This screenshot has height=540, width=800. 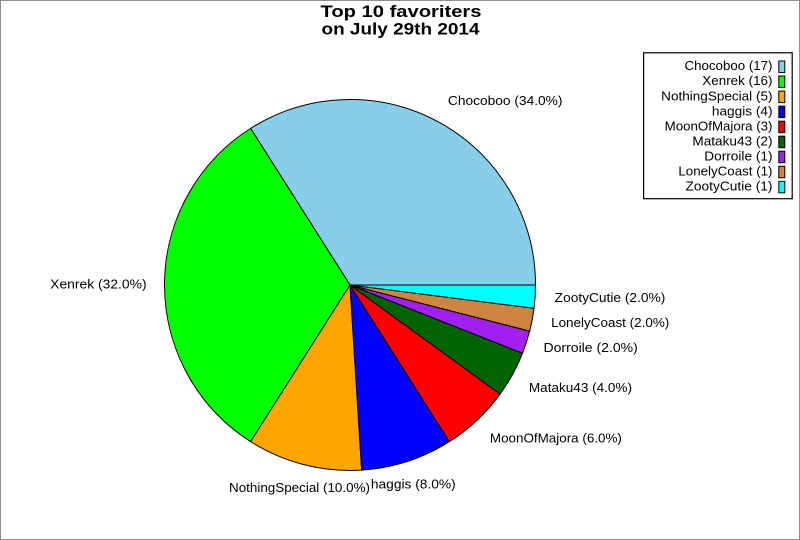 What do you see at coordinates (556, 438) in the screenshot?
I see `svg-text: MoonOfMajora (6.0%)` at bounding box center [556, 438].